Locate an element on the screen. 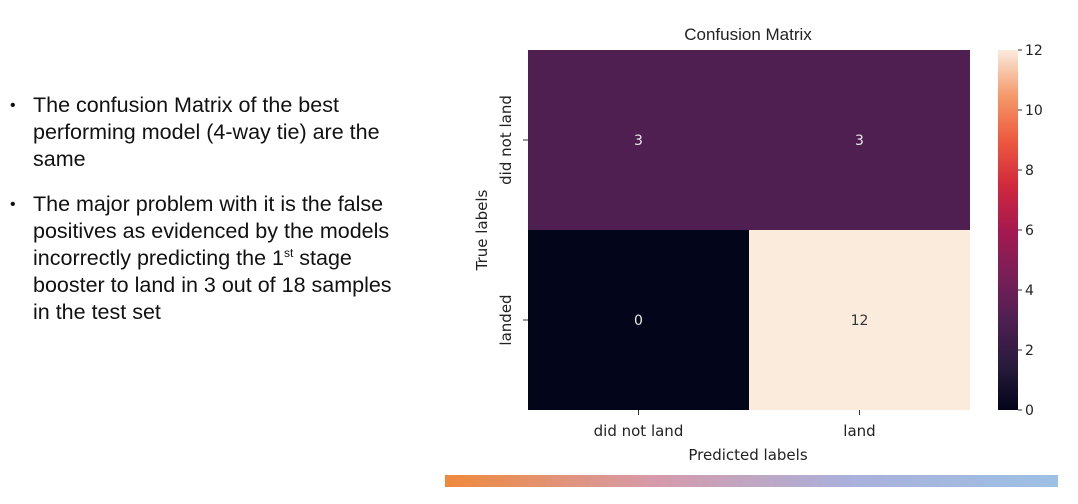 This screenshot has height=504, width=1078. colorbar is located at coordinates (1008, 230).